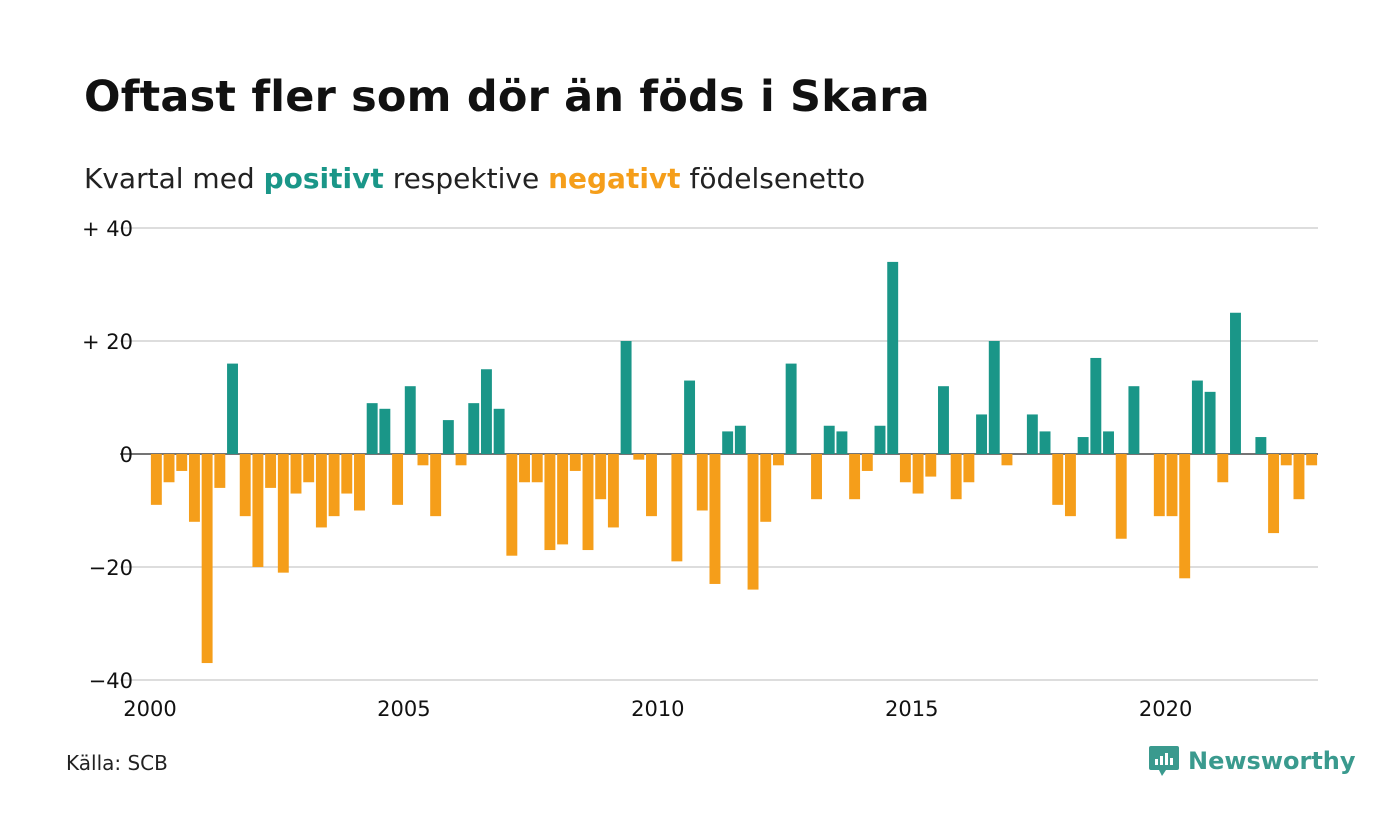  I want to click on bar-2004Q4, so click(398, 479).